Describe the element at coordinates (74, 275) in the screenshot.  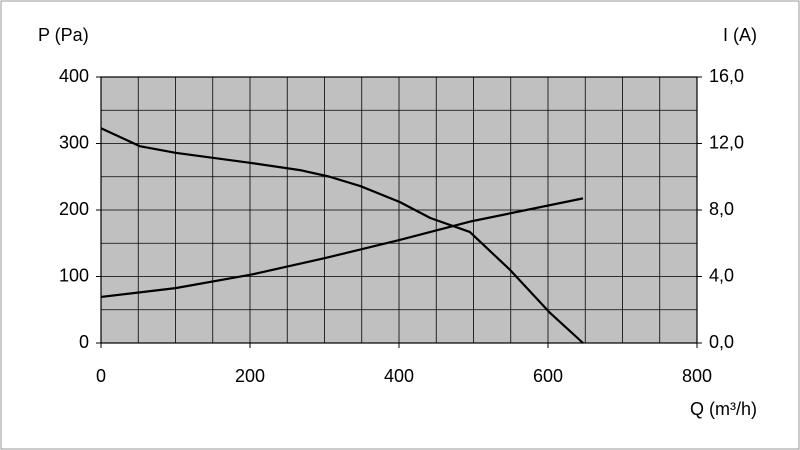
I see `y-tick-label: 100` at that location.